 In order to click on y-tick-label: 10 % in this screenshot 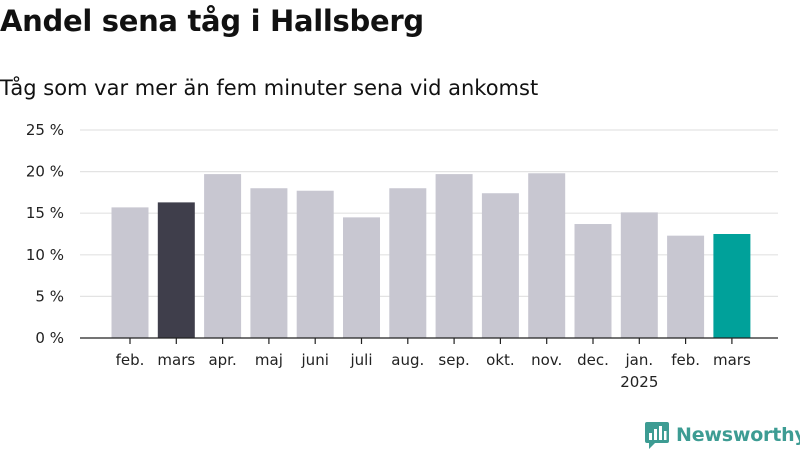, I will do `click(45, 255)`.